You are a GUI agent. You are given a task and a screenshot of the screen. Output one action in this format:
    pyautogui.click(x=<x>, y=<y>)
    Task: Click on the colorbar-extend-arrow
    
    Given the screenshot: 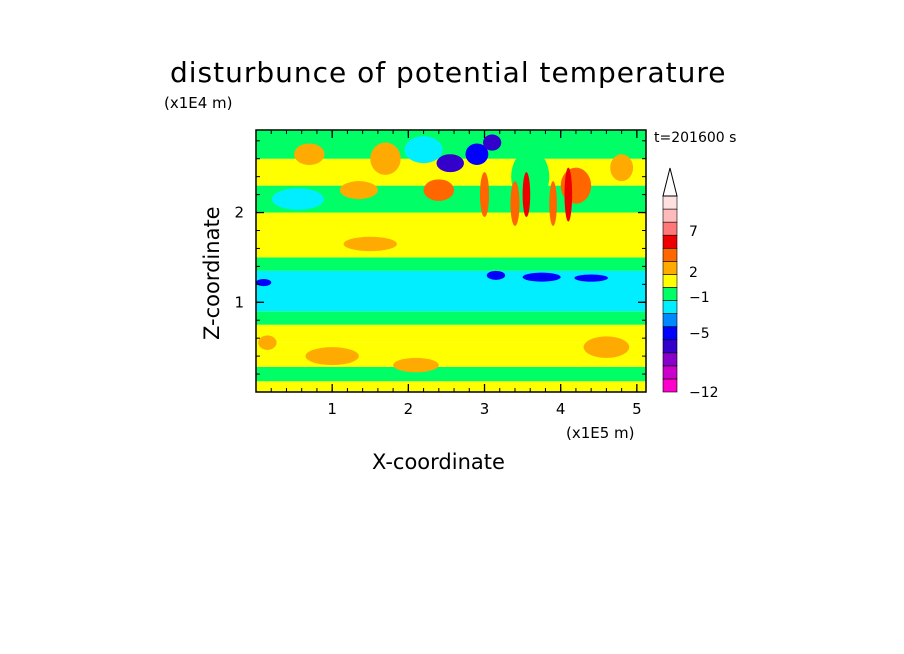 What is the action you would take?
    pyautogui.click(x=670, y=182)
    